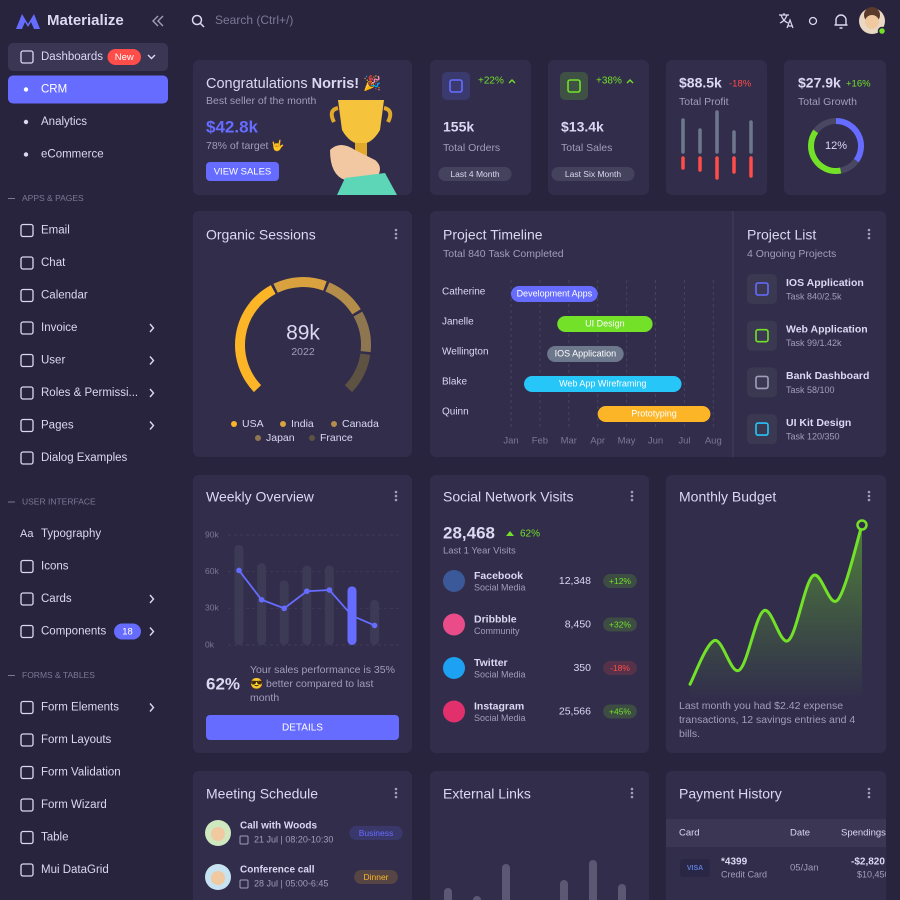  Describe the element at coordinates (212, 534) in the screenshot. I see `y-tick-label: 90k` at that location.